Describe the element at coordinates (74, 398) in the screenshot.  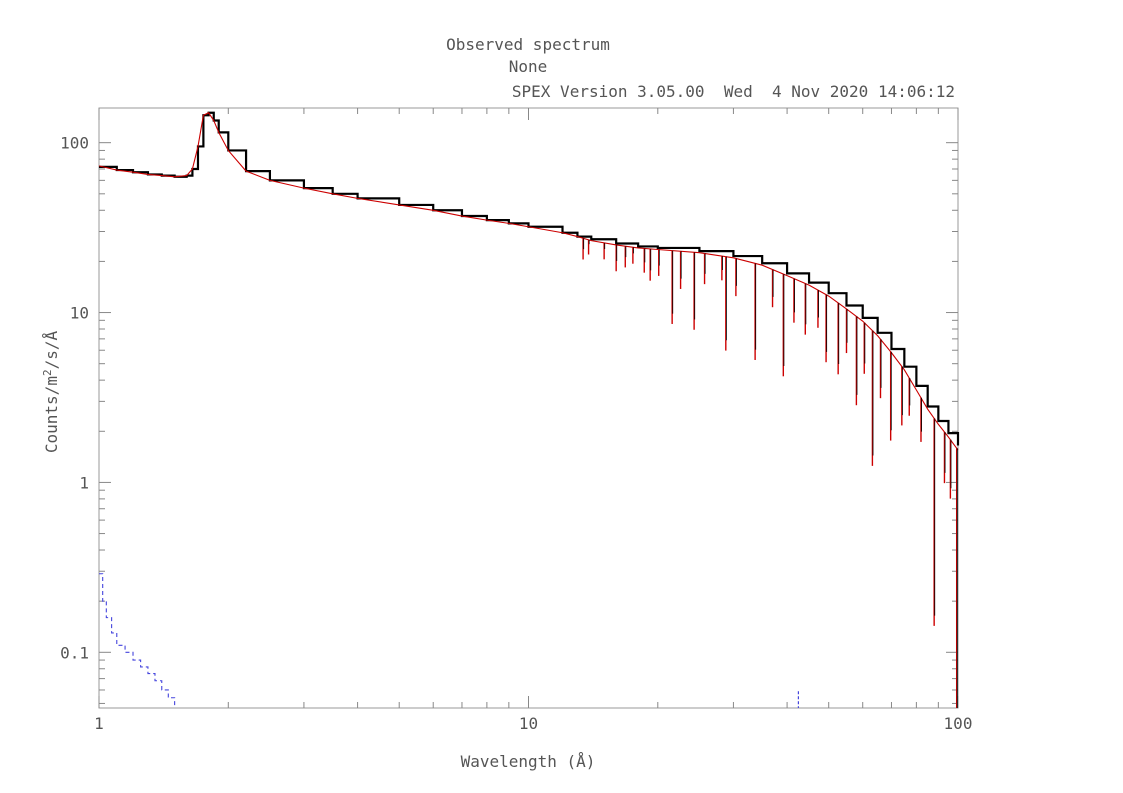
I see `y-tick-labels: 0.1 1 10 100` at that location.